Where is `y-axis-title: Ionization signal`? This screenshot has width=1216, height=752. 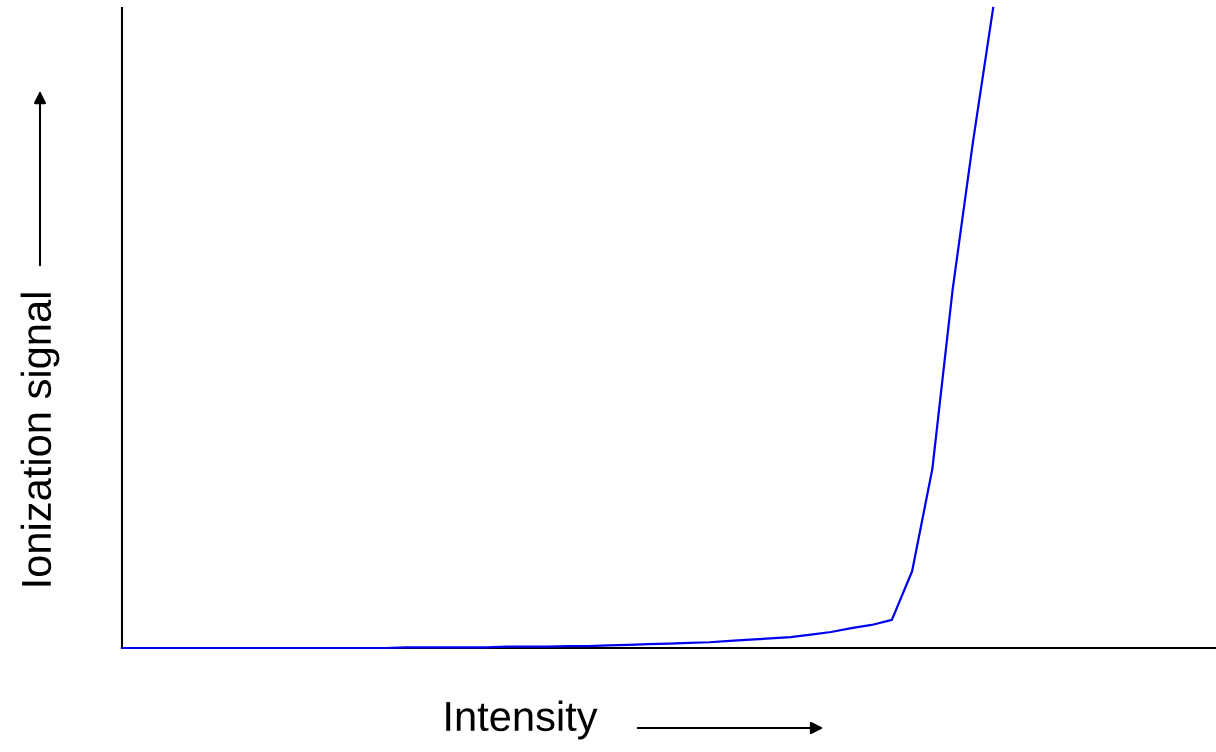
y-axis-title: Ionization signal is located at coordinates (40, 439).